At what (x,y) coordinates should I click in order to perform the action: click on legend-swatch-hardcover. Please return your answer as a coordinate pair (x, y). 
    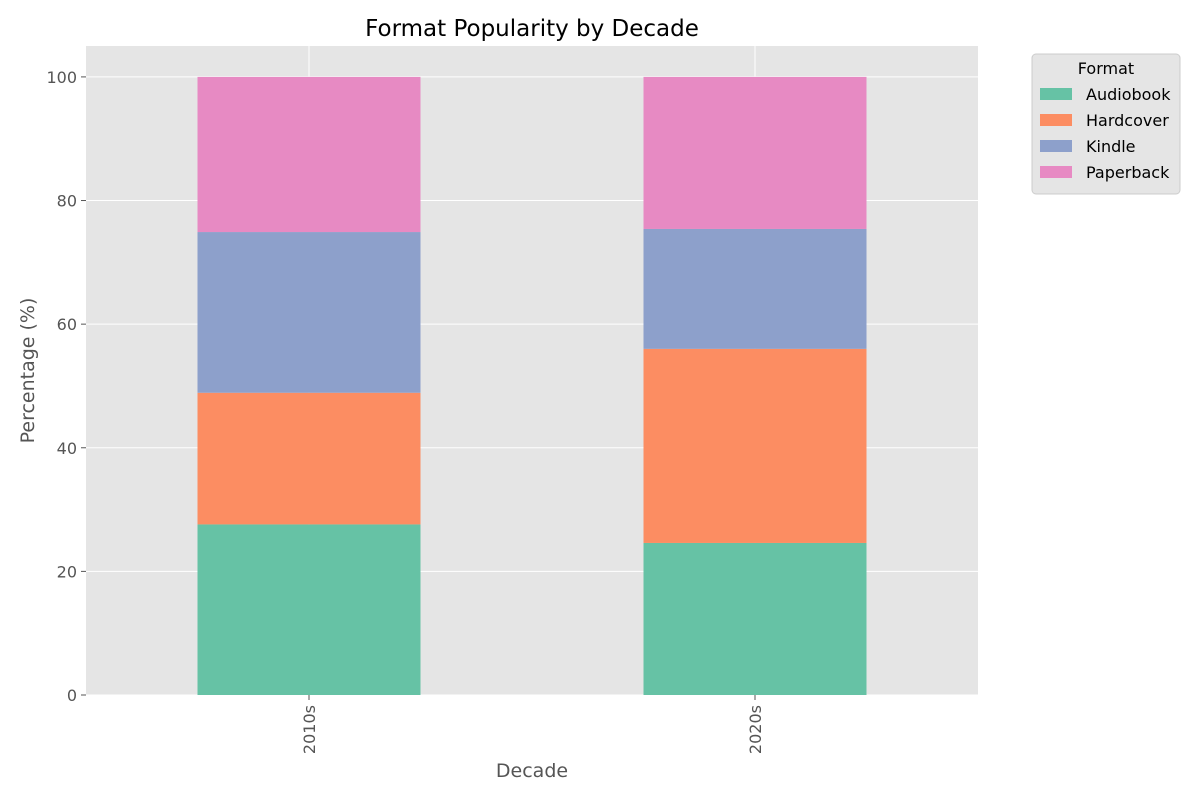
    Looking at the image, I should click on (1056, 120).